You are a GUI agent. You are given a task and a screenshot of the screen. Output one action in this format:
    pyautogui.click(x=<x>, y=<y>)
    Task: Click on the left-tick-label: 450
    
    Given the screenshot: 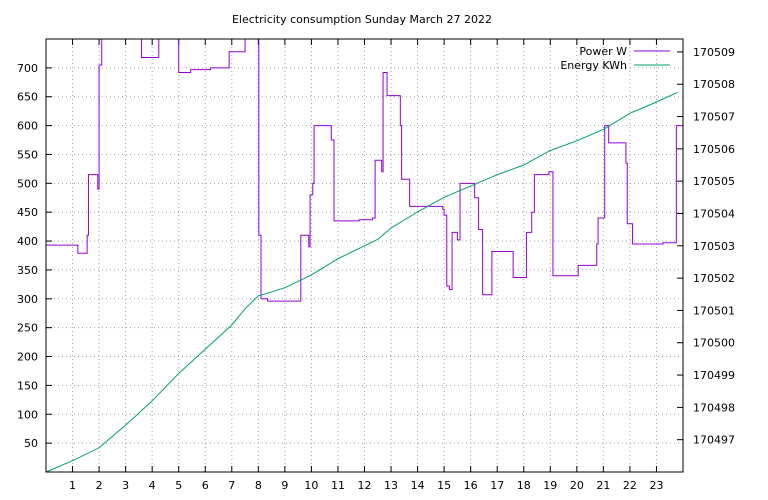 What is the action you would take?
    pyautogui.click(x=27, y=212)
    